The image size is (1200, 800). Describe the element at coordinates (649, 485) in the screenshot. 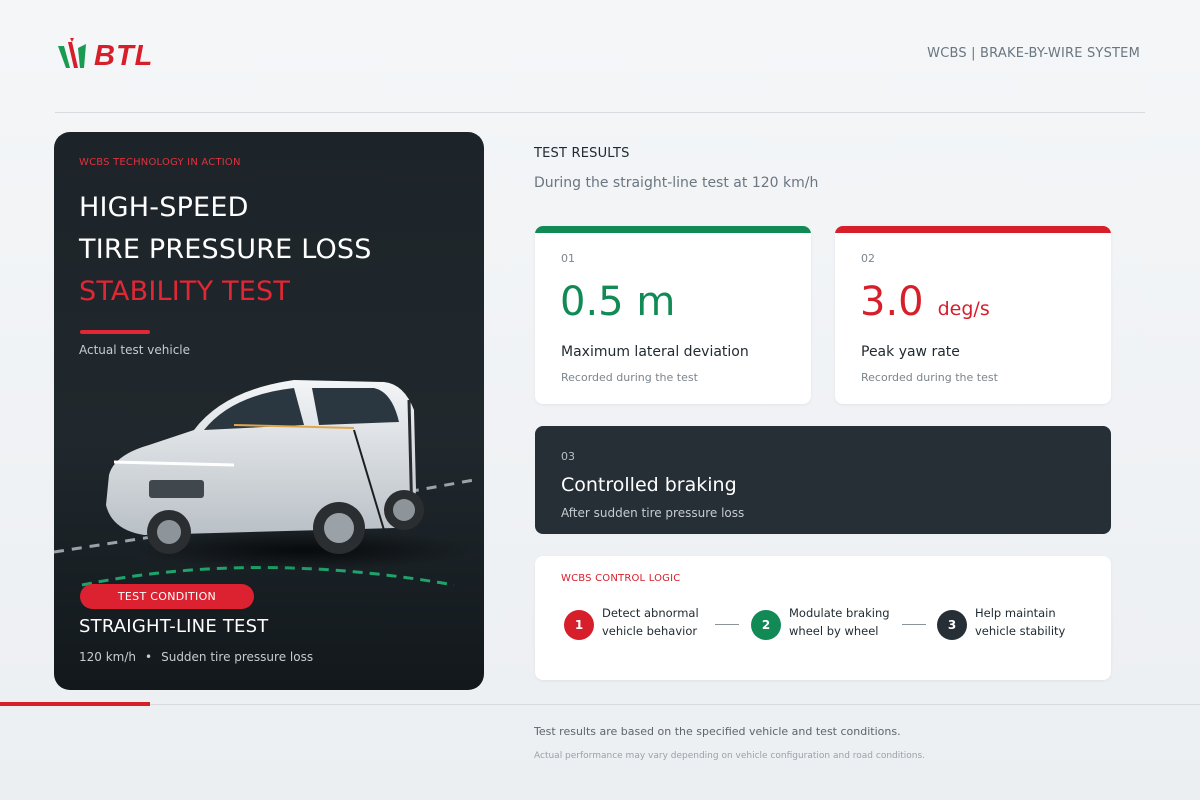

I see `card-label: Controlled braking` at that location.